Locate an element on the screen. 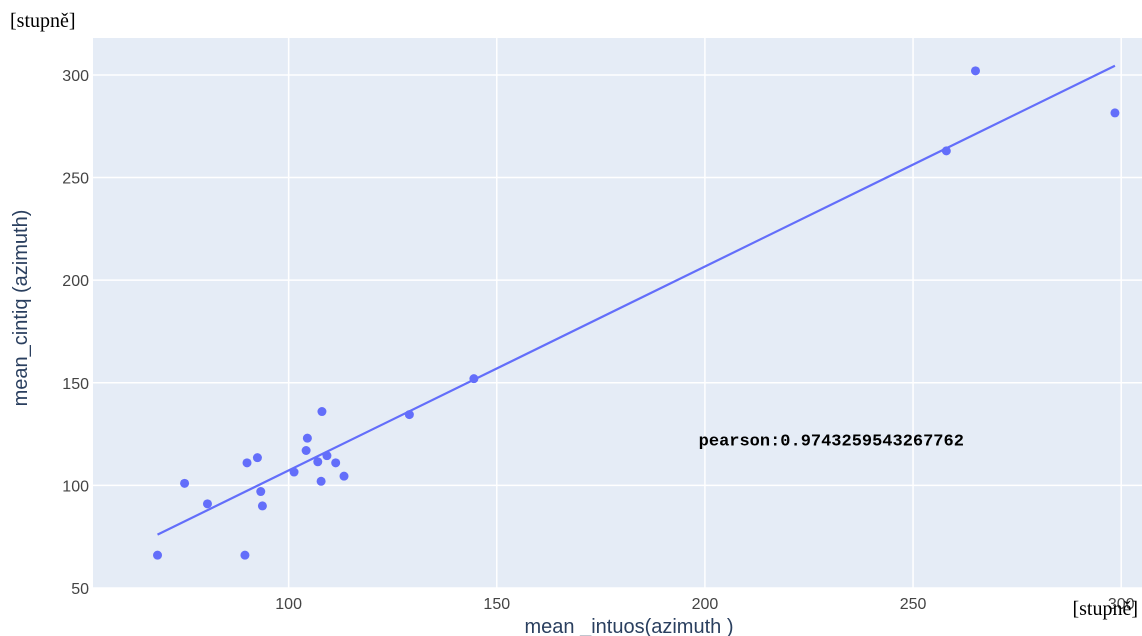 The width and height of the screenshot is (1142, 636). x-tick-label: 250 is located at coordinates (913, 604).